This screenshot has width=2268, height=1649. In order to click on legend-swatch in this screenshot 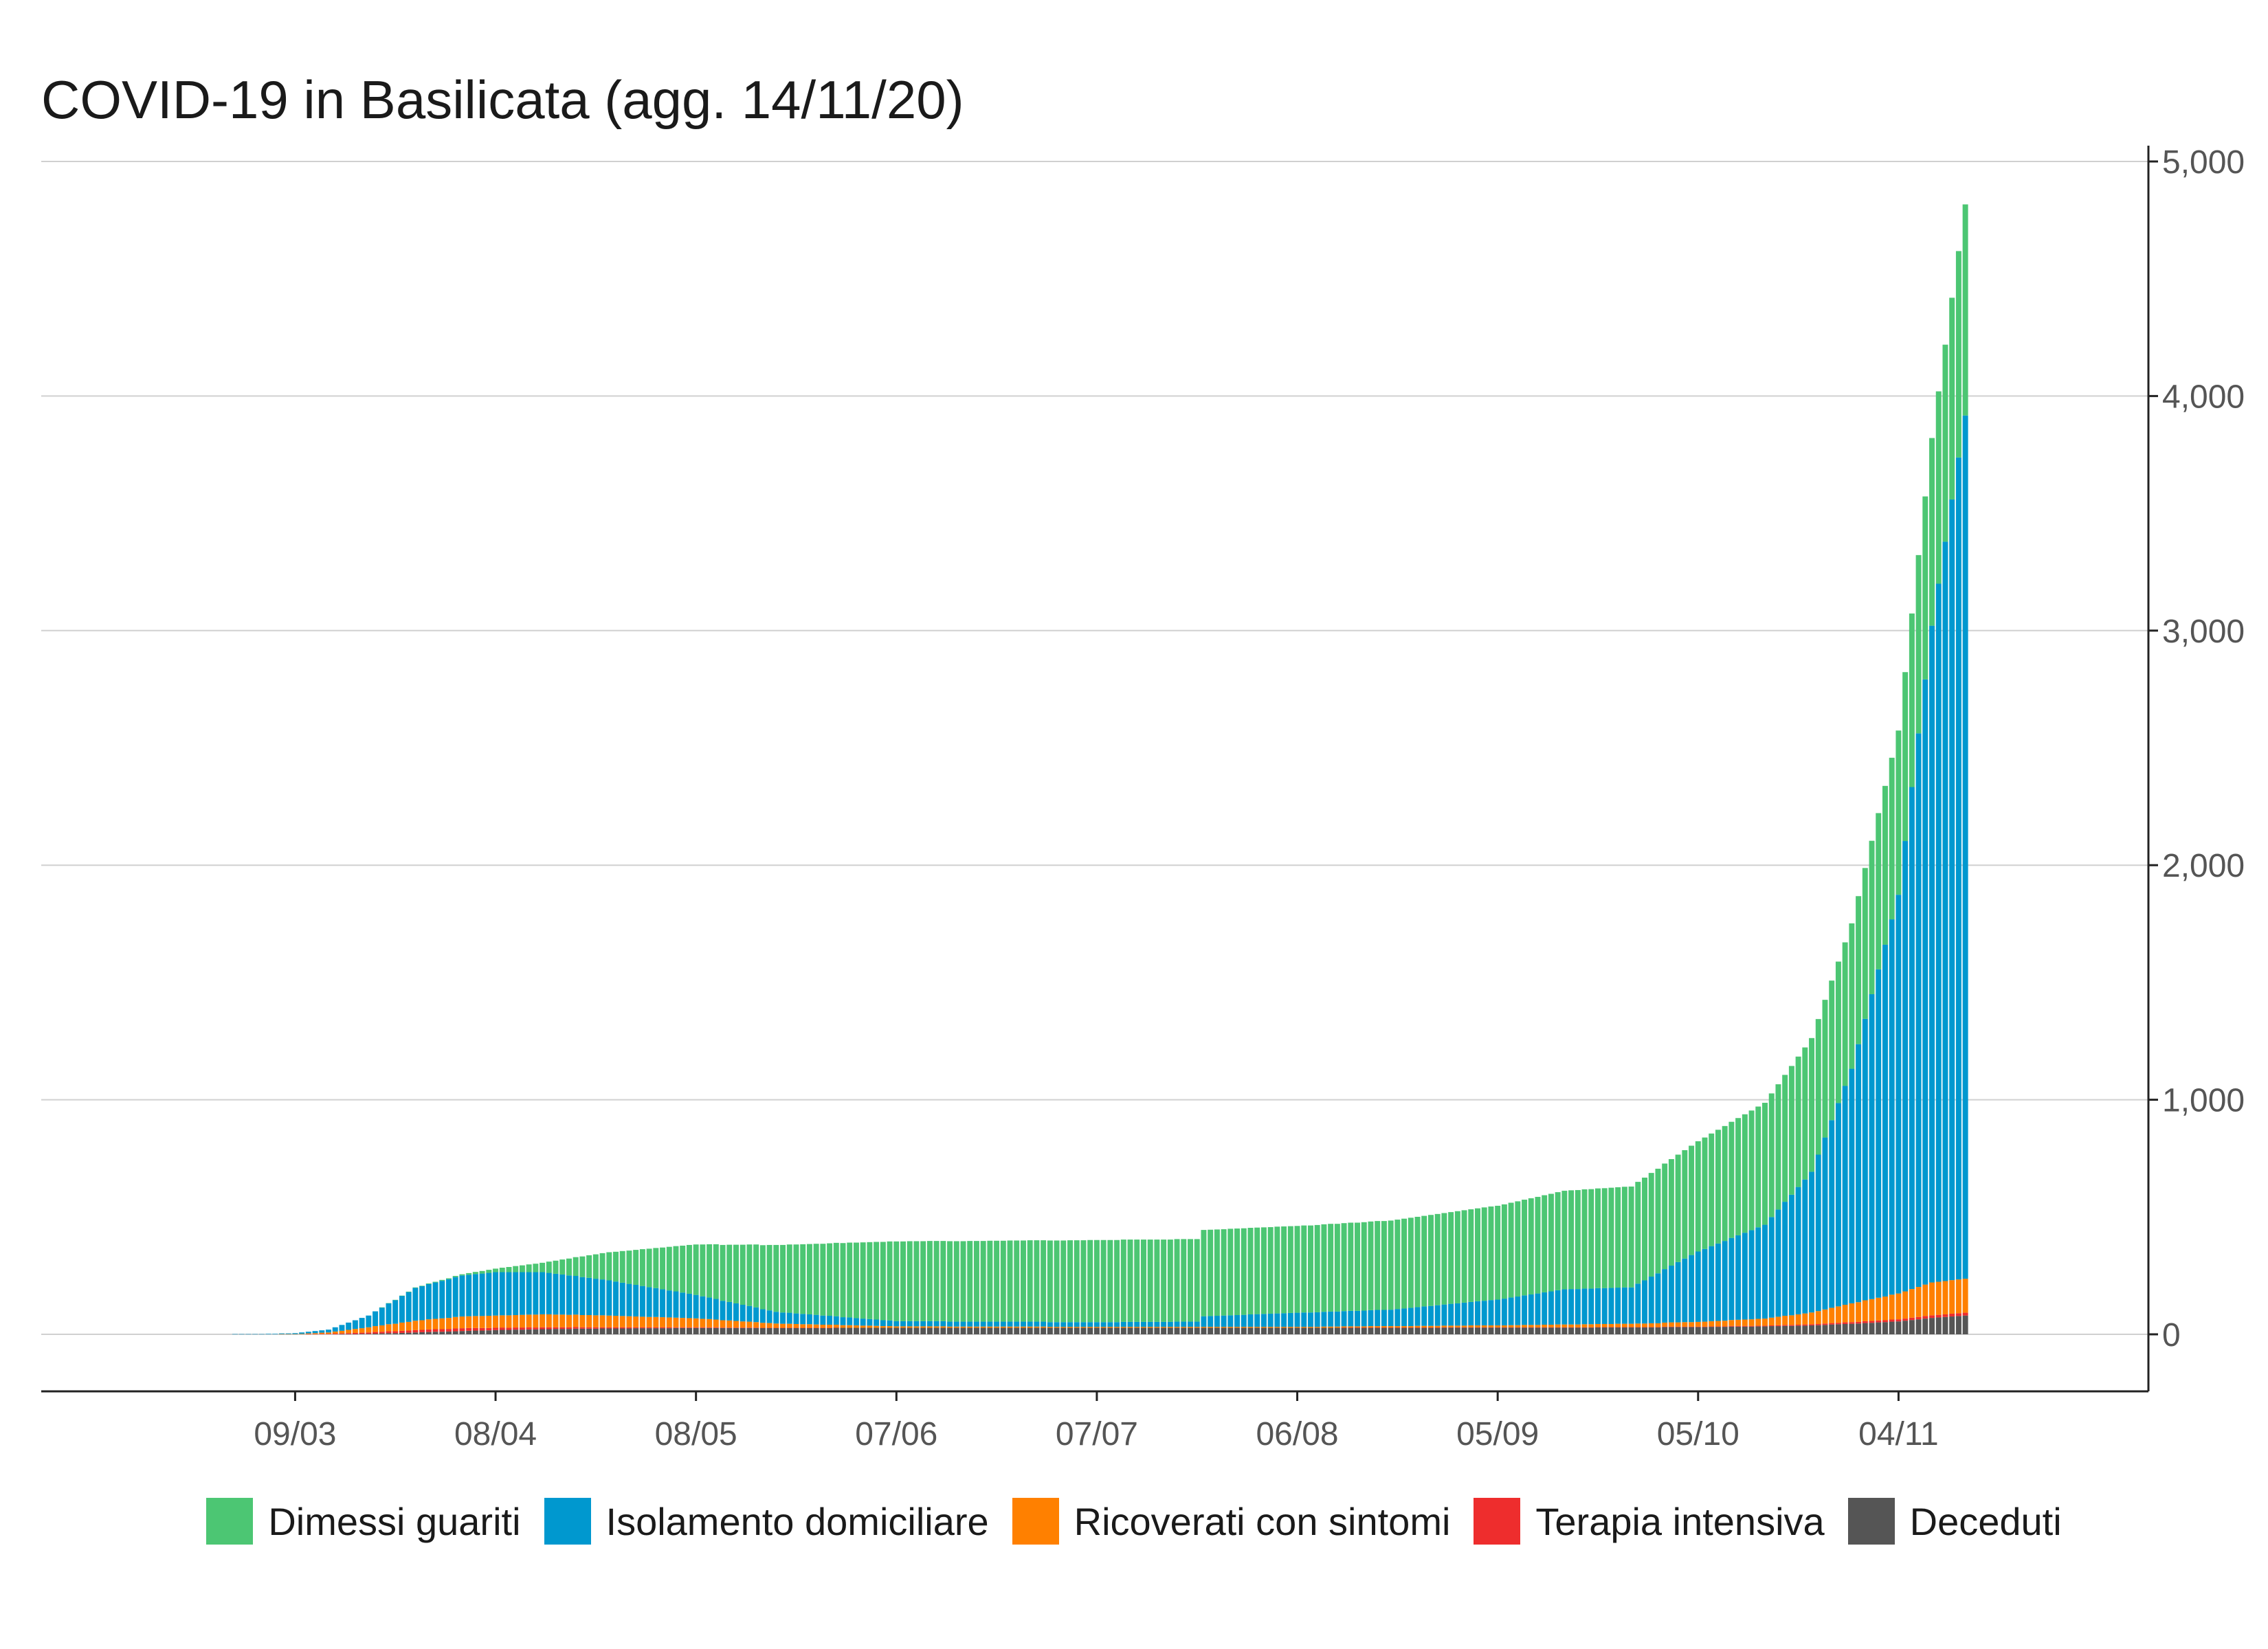, I will do `click(567, 1521)`.